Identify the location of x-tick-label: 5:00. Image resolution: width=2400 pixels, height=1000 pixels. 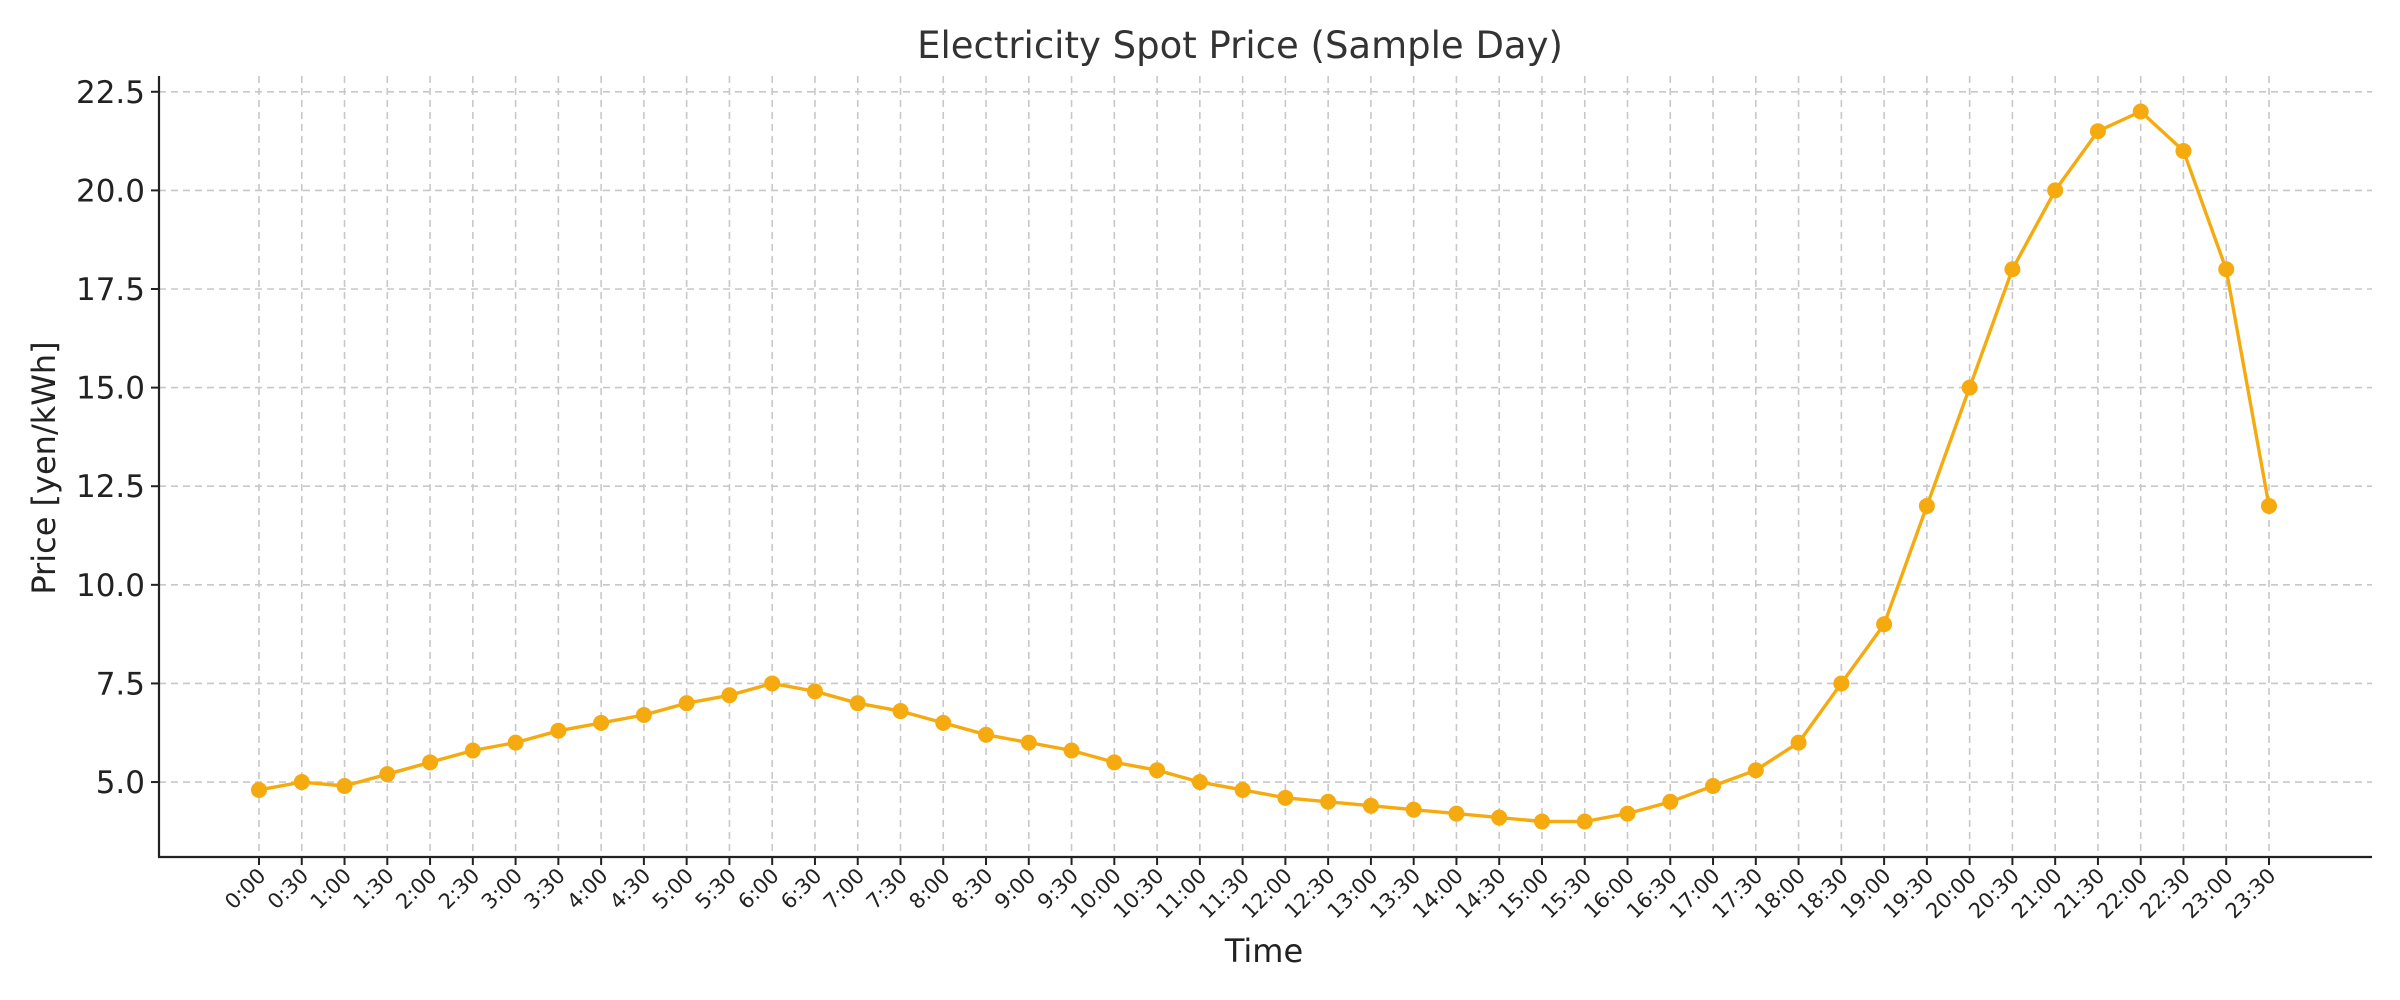
(673, 889).